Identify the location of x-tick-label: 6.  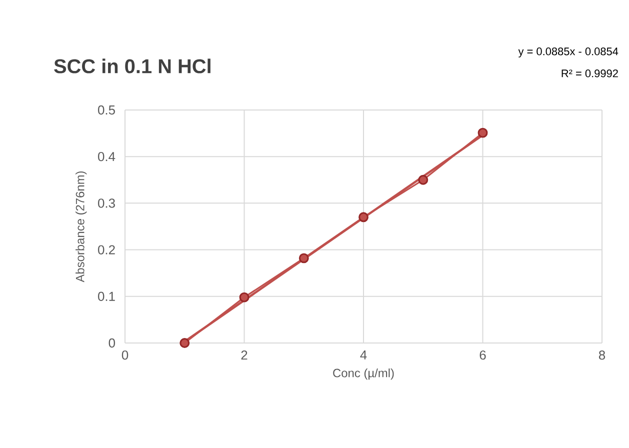
(483, 355).